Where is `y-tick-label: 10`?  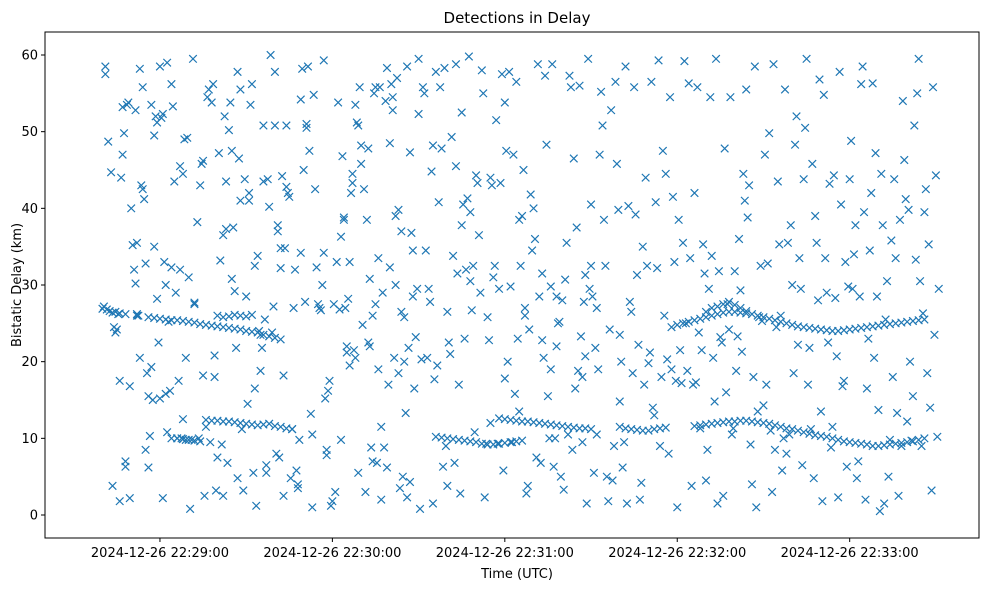 y-tick-label: 10 is located at coordinates (29, 439).